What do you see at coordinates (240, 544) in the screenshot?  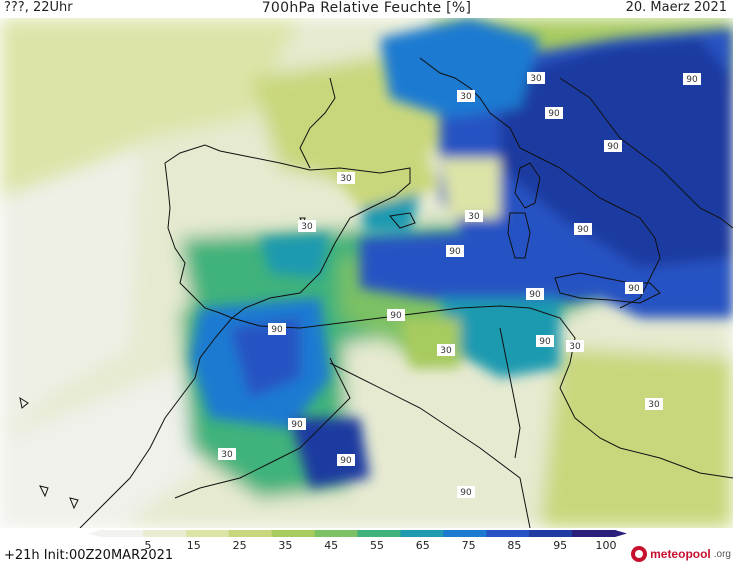 I see `colorbar-tick-label: 25` at bounding box center [240, 544].